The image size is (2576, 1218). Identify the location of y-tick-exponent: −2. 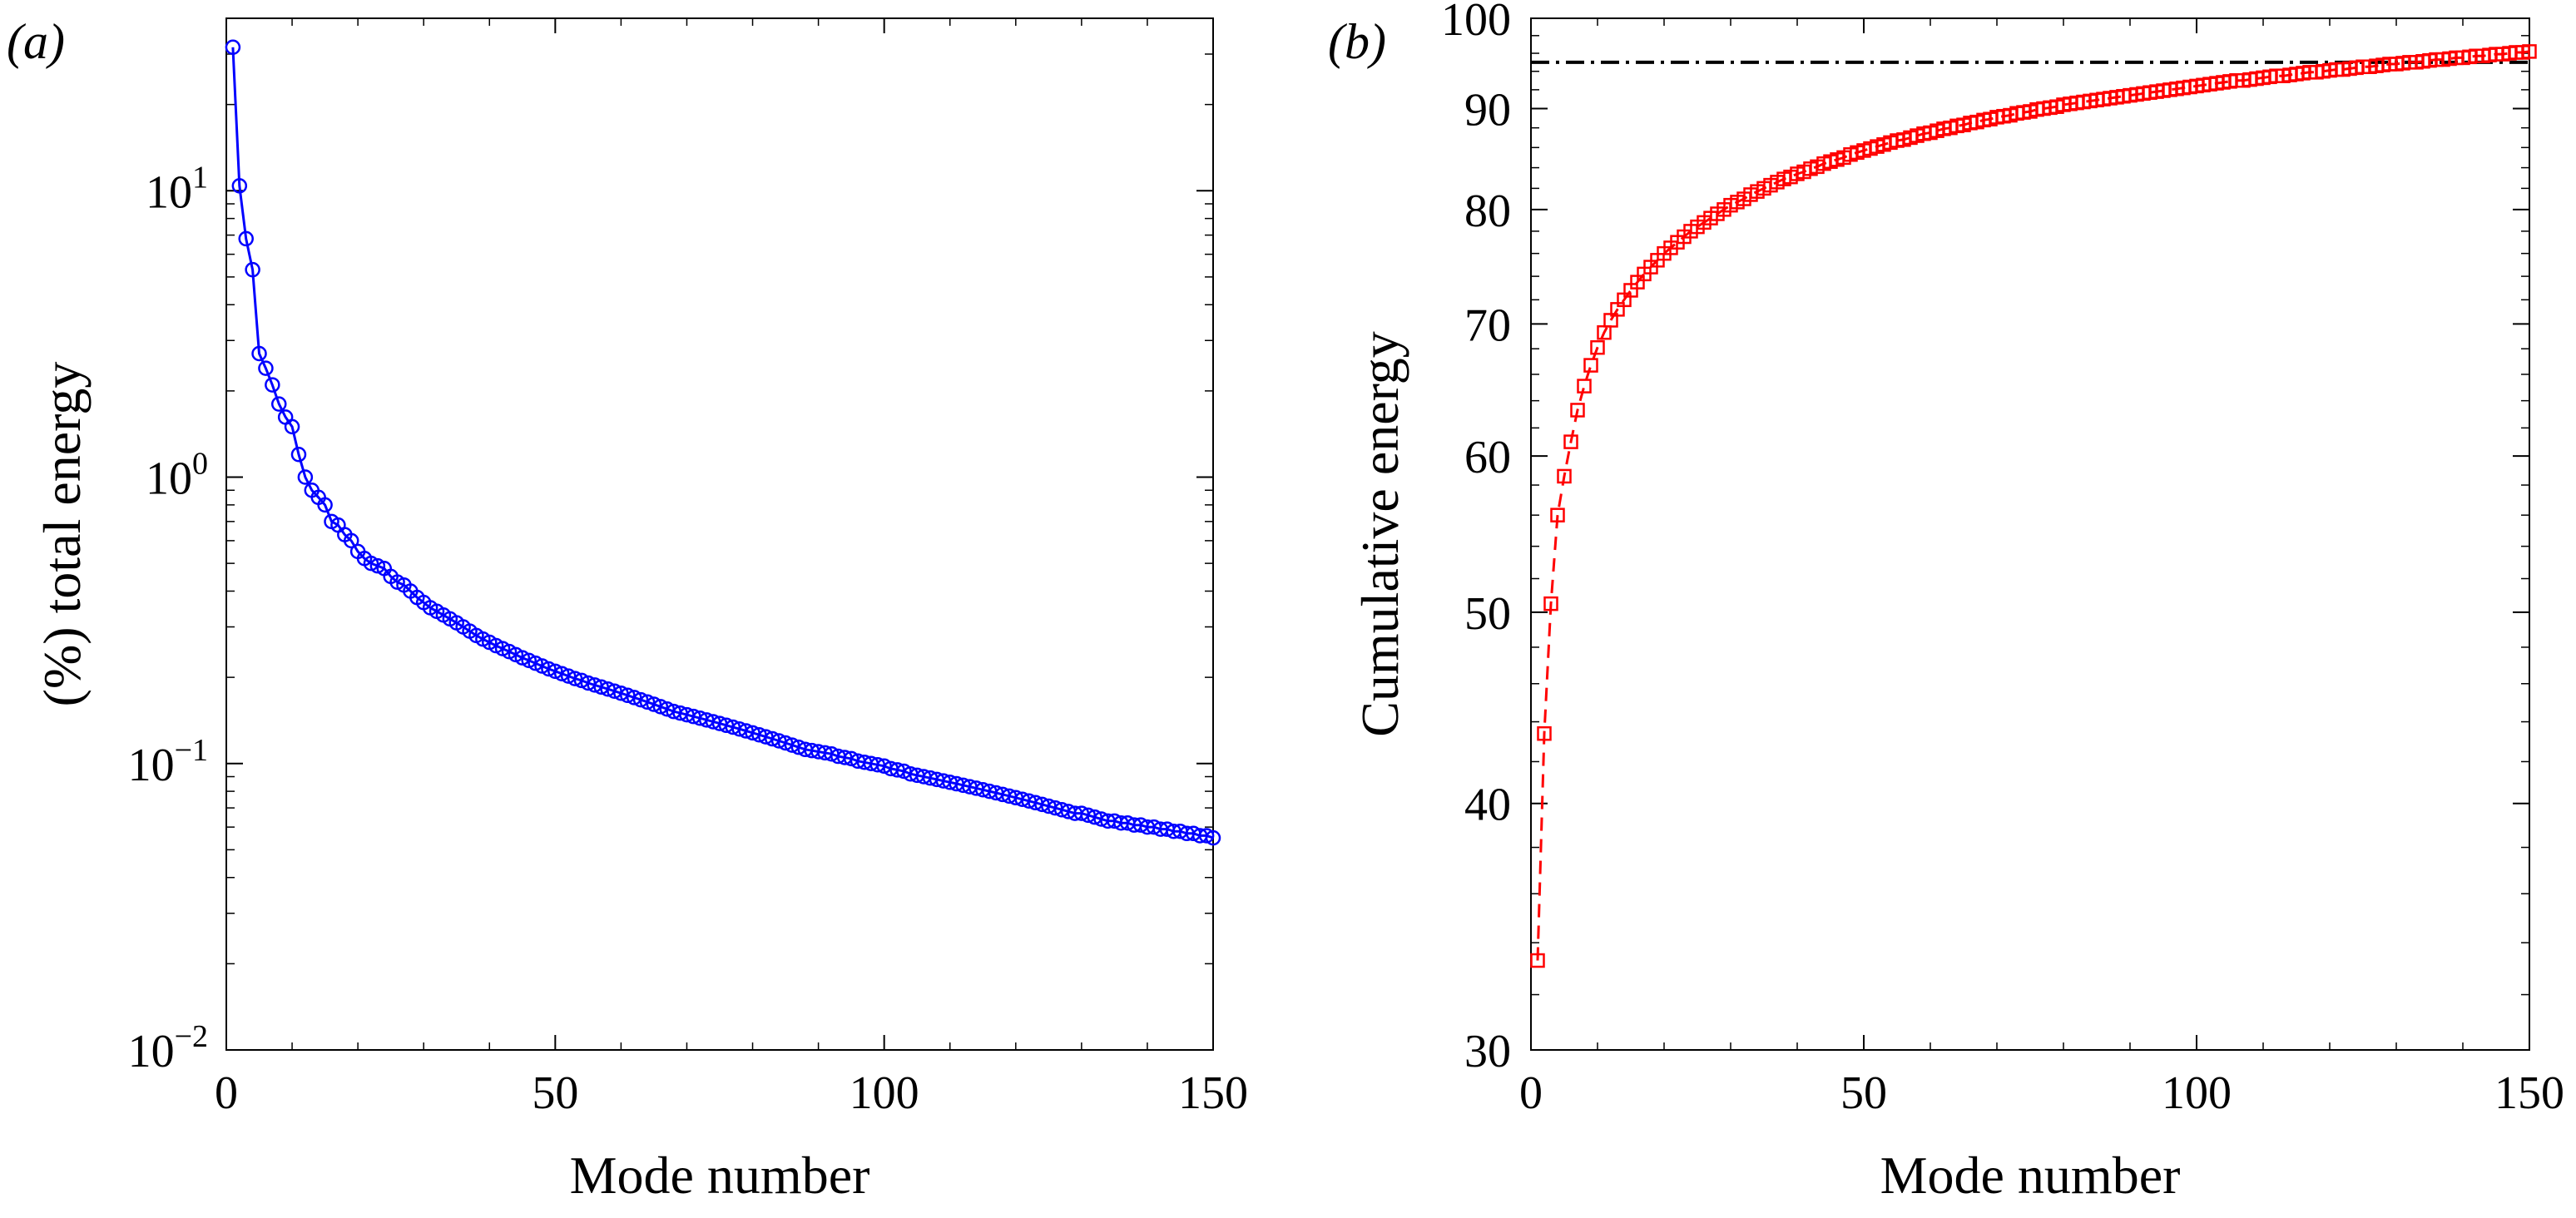
(191, 1036).